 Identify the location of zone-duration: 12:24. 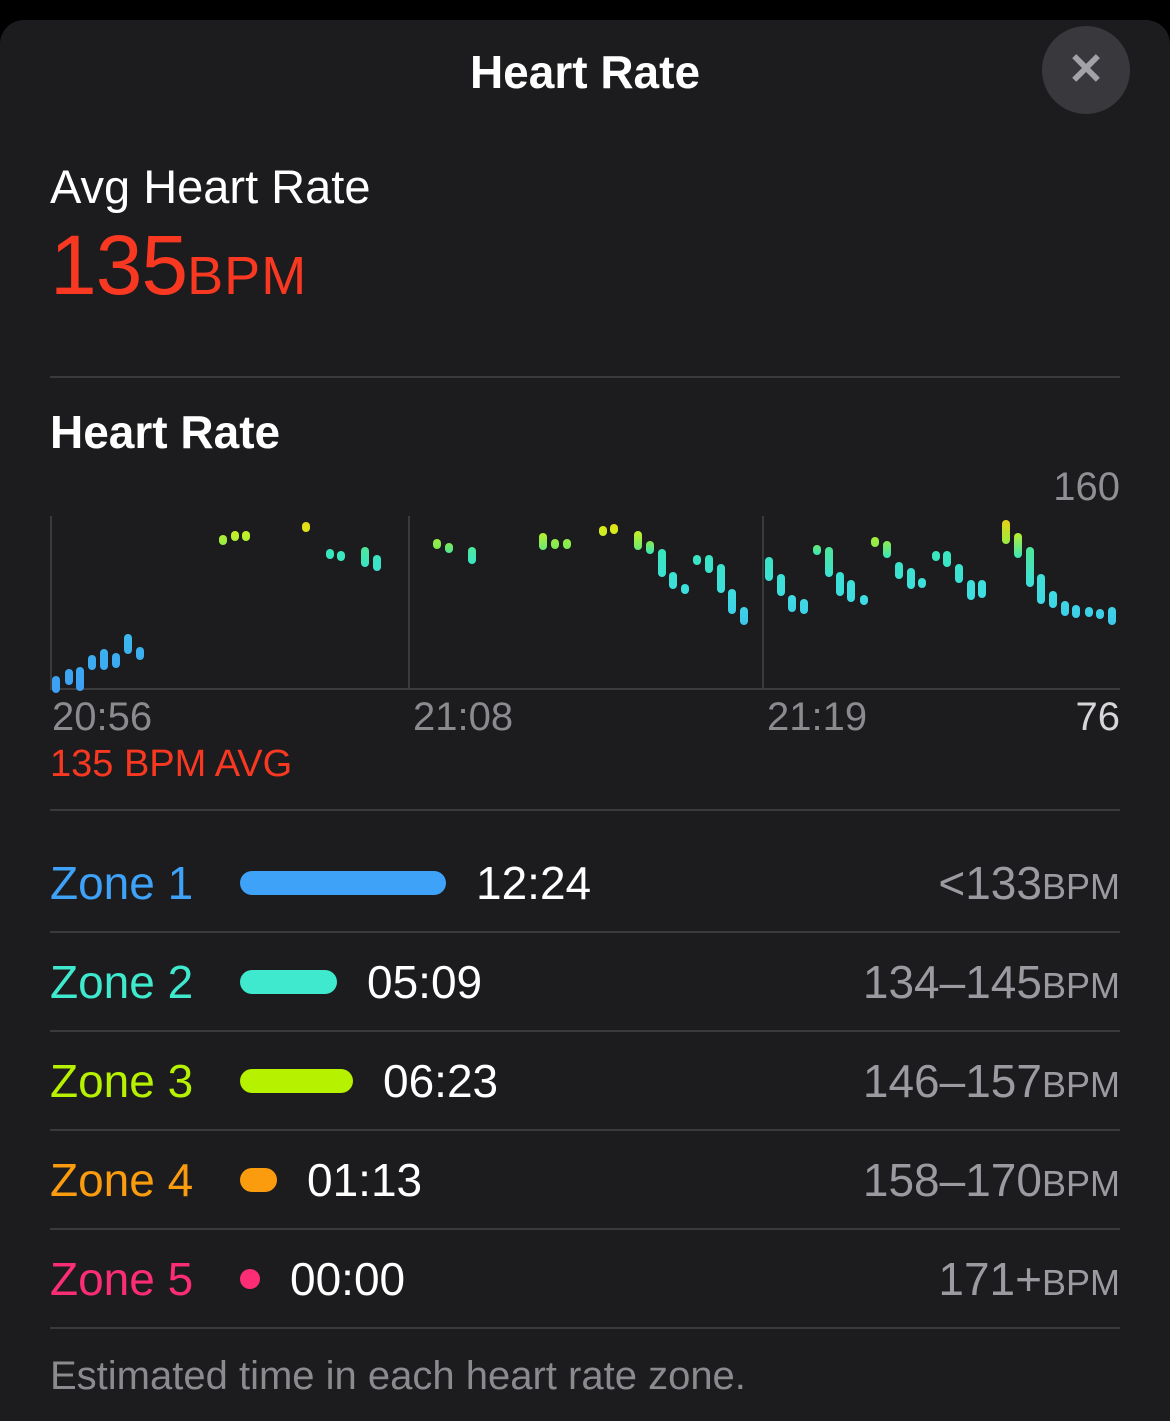
(534, 882).